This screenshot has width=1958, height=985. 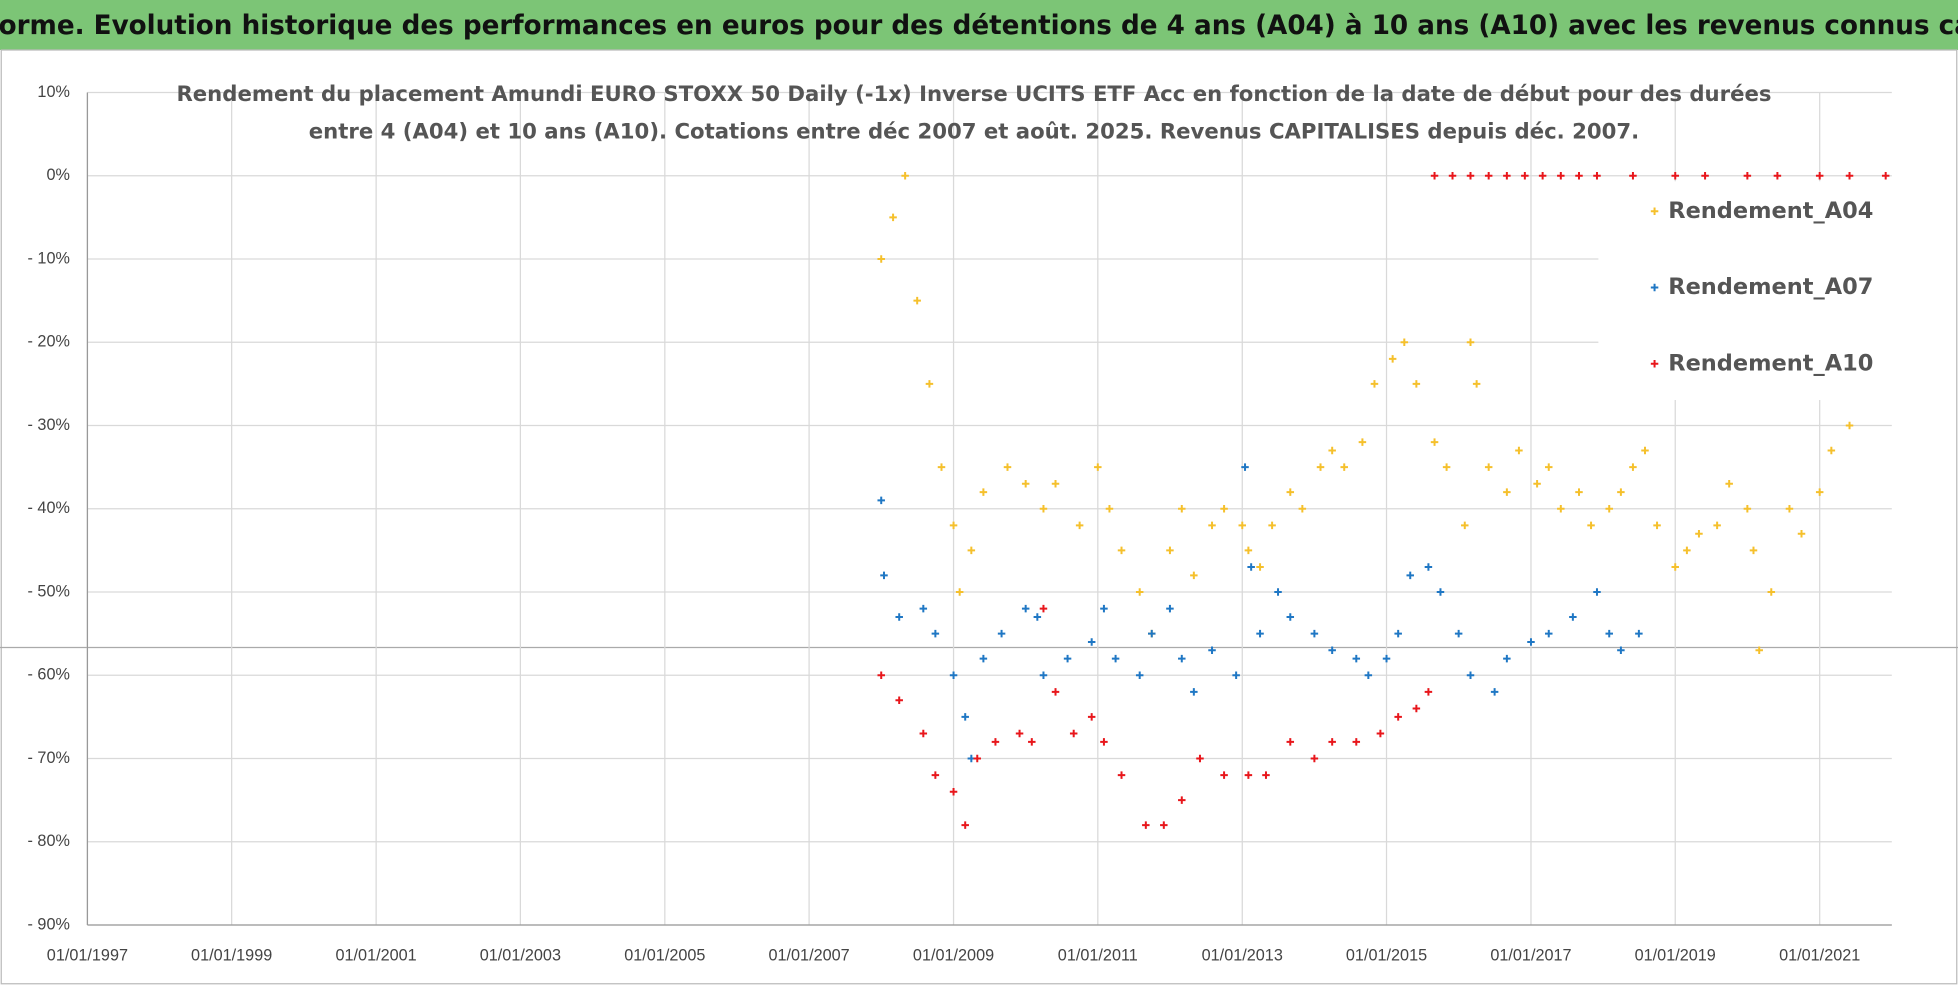 I want to click on y-tick-label: - 70%, so click(x=49, y=758).